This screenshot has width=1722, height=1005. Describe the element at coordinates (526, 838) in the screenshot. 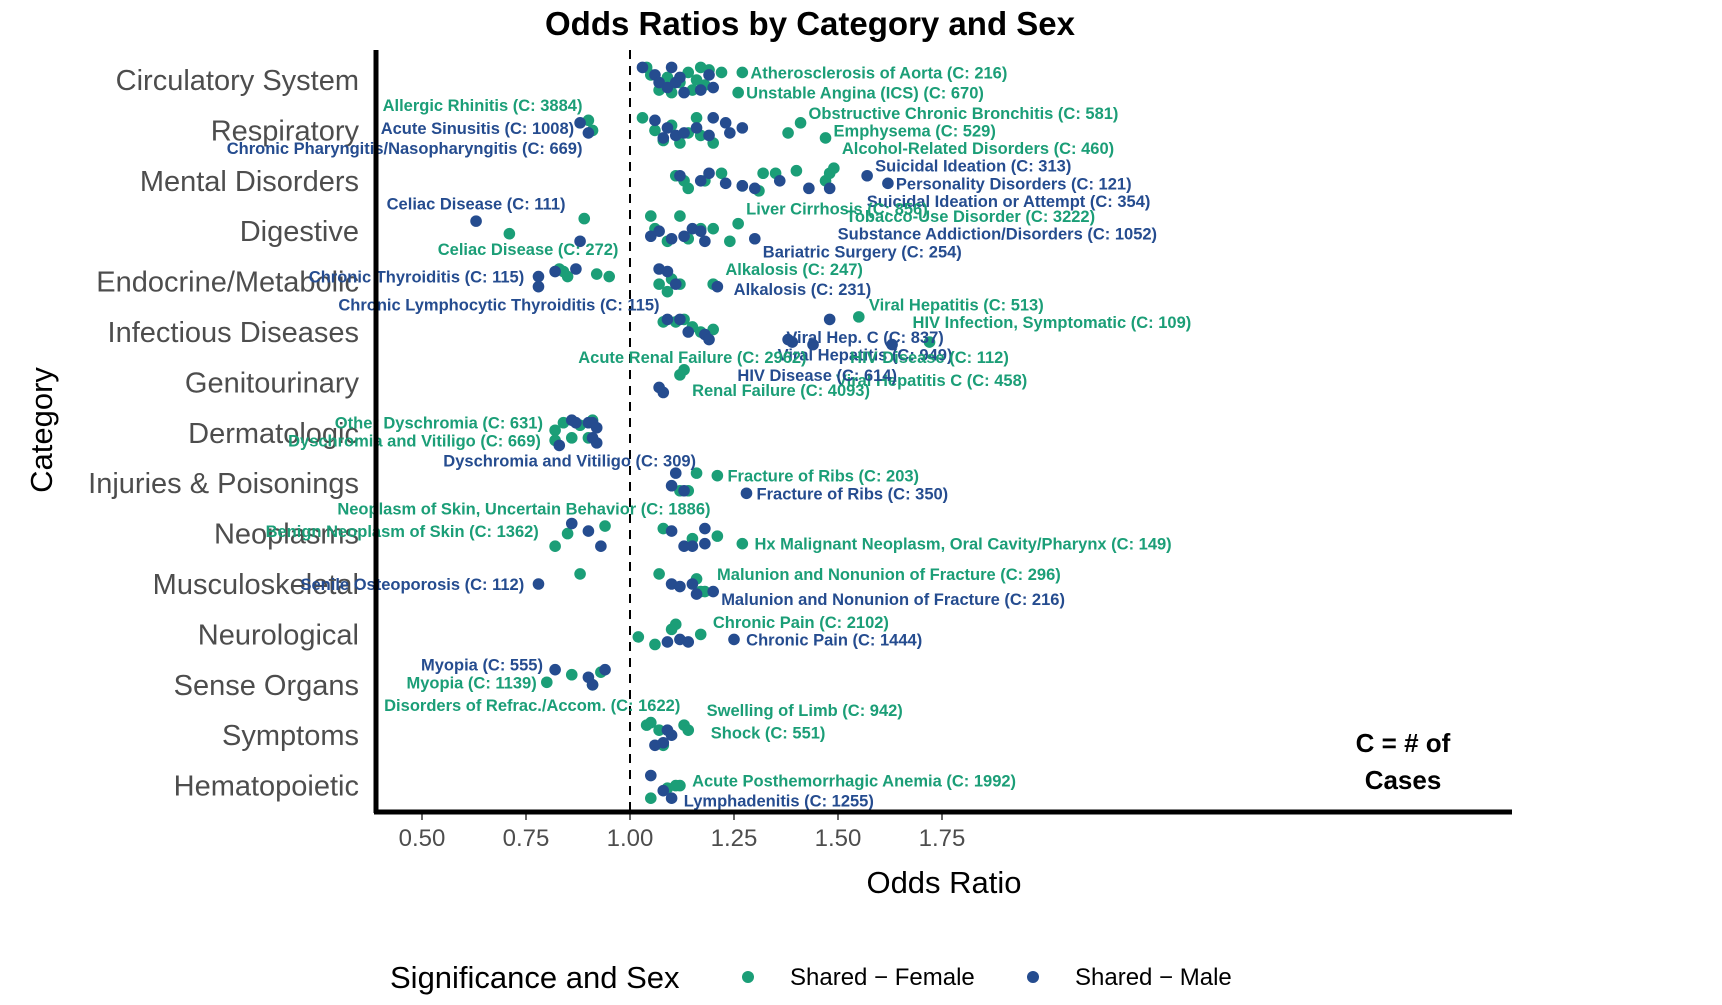

I see `x-tick-label: 0.75` at that location.